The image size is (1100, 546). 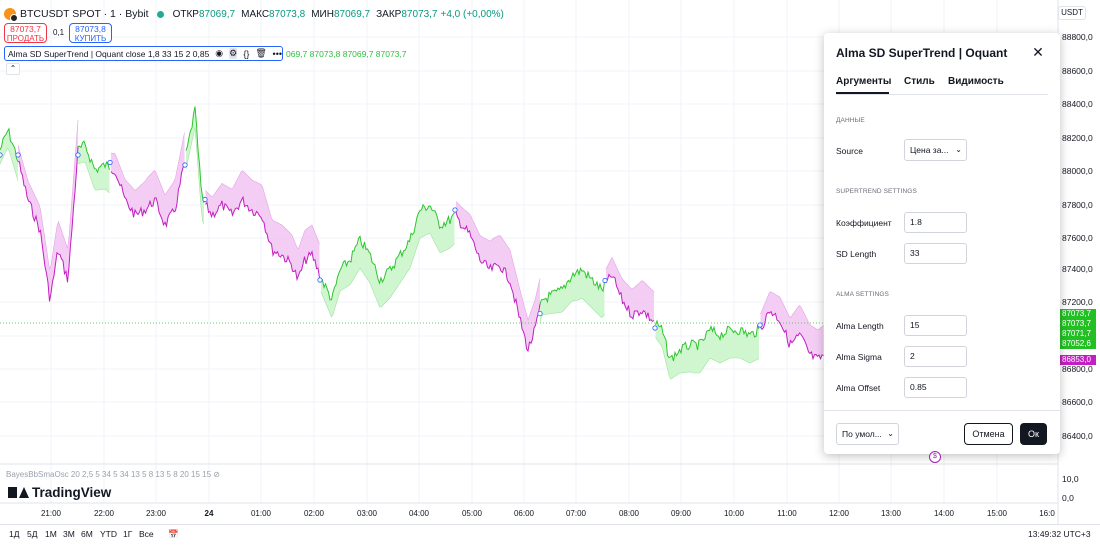 I want to click on buy-price: 87073,8, so click(x=90, y=29).